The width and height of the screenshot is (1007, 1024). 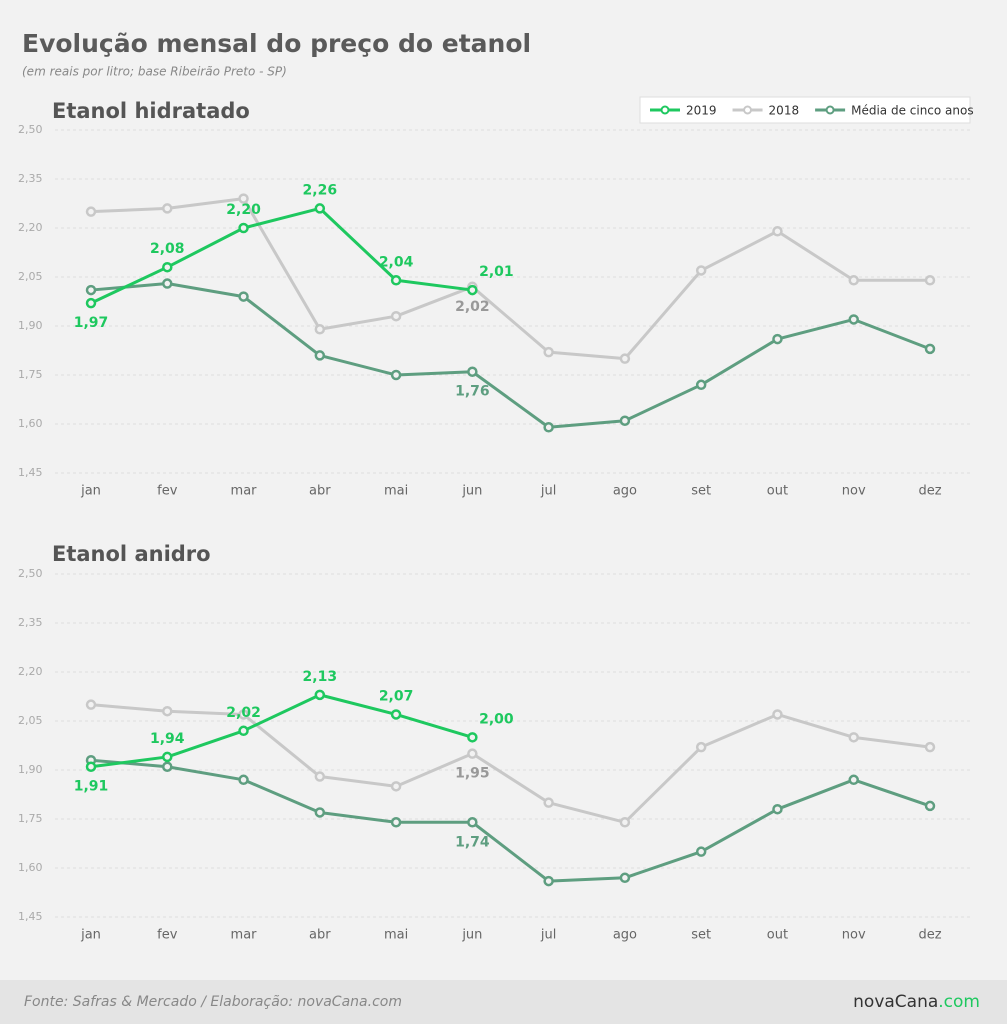 What do you see at coordinates (320, 677) in the screenshot?
I see `value-label: 2,13` at bounding box center [320, 677].